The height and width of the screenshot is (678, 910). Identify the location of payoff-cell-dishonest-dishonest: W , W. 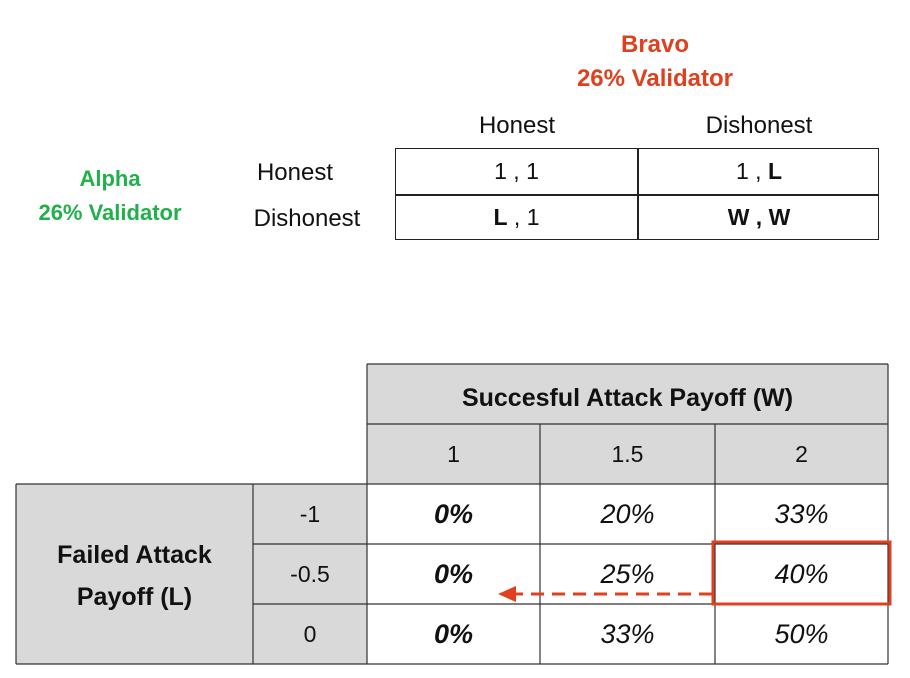
(759, 216).